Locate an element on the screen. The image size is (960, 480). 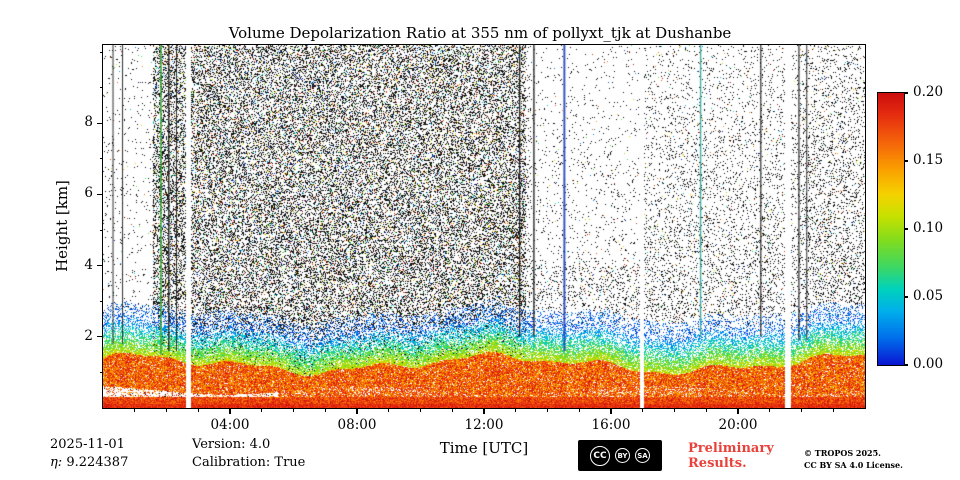
license-label: CC BY SA 4.0 License. is located at coordinates (853, 465).